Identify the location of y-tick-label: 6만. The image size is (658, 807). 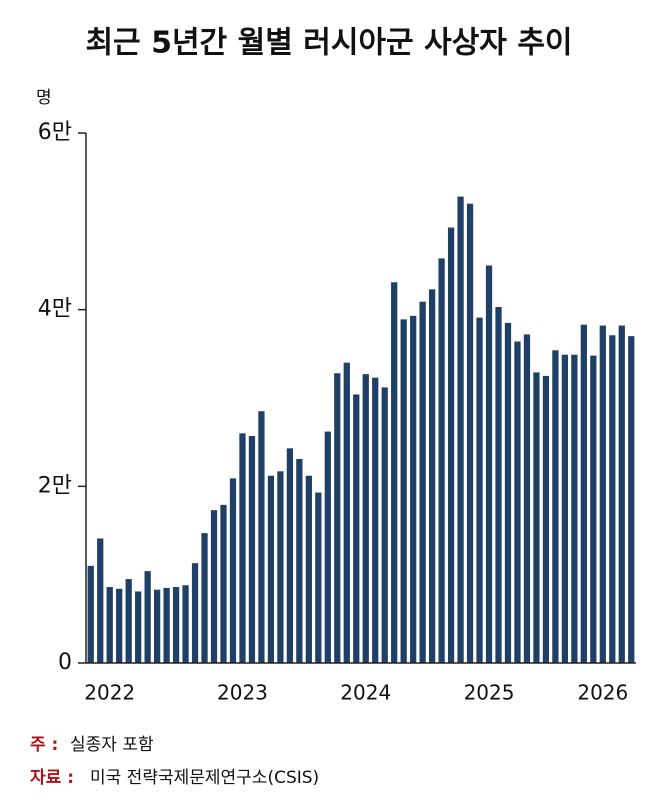
(55, 132).